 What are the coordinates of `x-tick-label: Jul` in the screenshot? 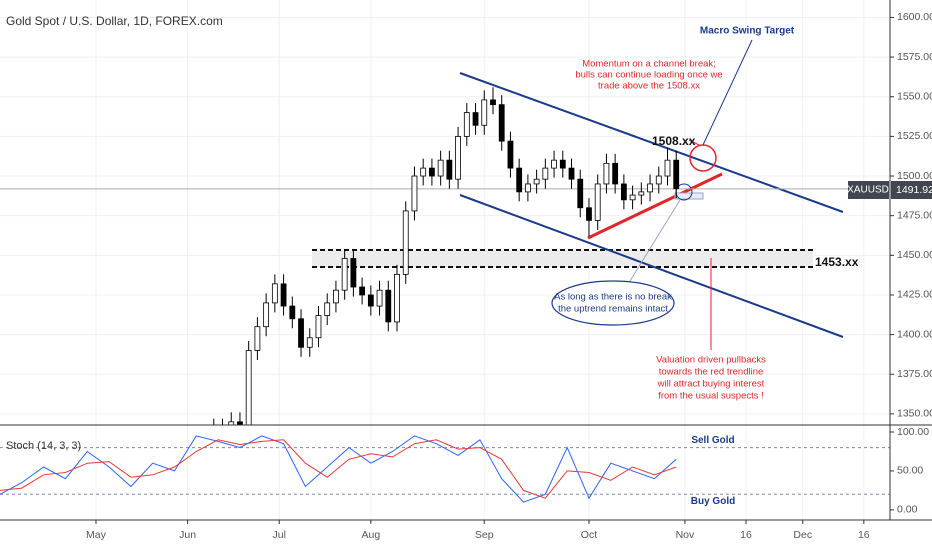 It's located at (278, 535).